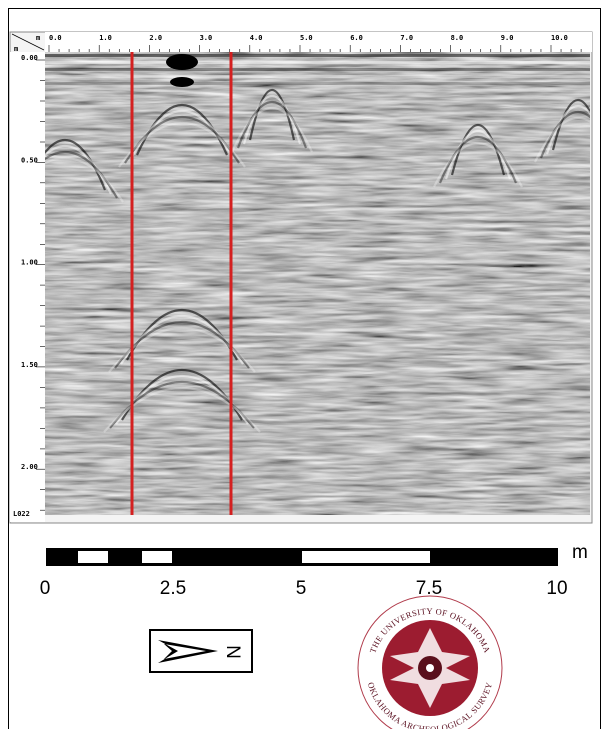 This screenshot has width=608, height=729. Describe the element at coordinates (256, 38) in the screenshot. I see `distance-label: 4.0` at that location.